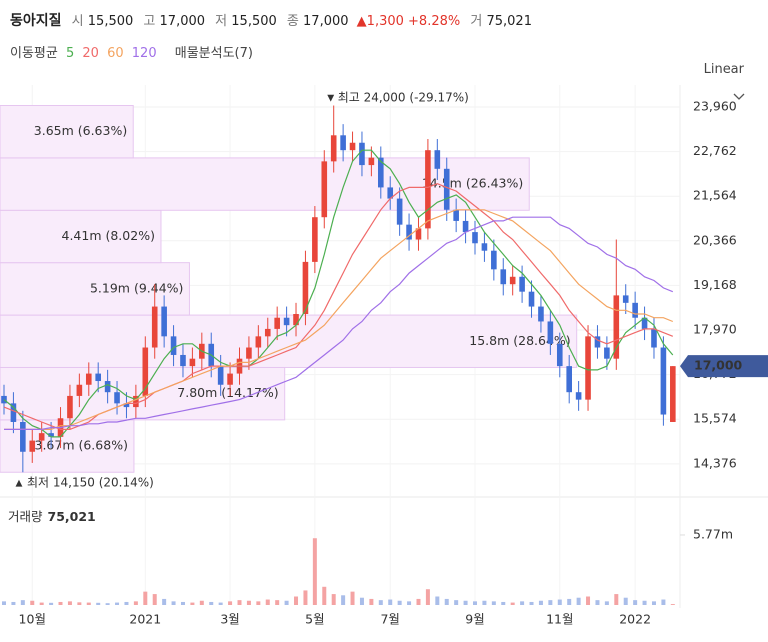 This screenshot has height=642, width=768. I want to click on field-value: 75,021, so click(509, 21).